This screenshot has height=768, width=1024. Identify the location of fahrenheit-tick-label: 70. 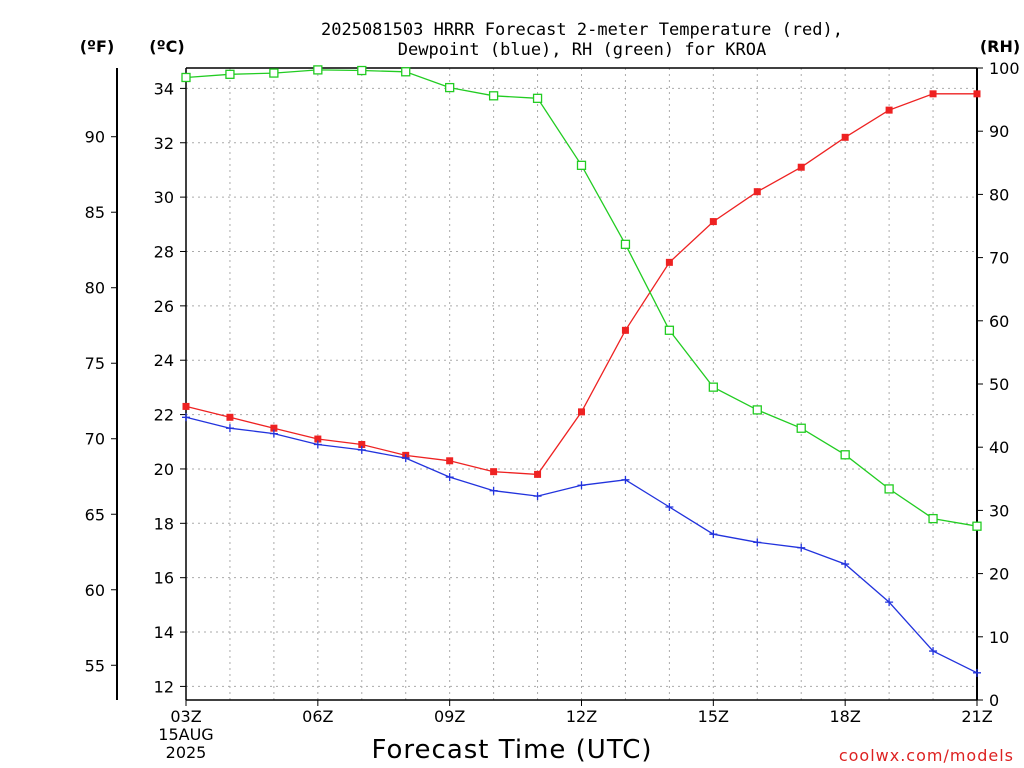
(95, 439).